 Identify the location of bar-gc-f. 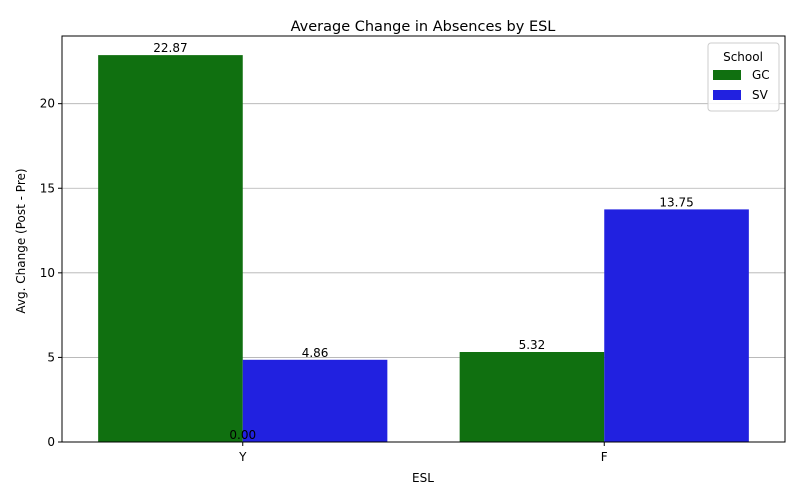
(532, 397).